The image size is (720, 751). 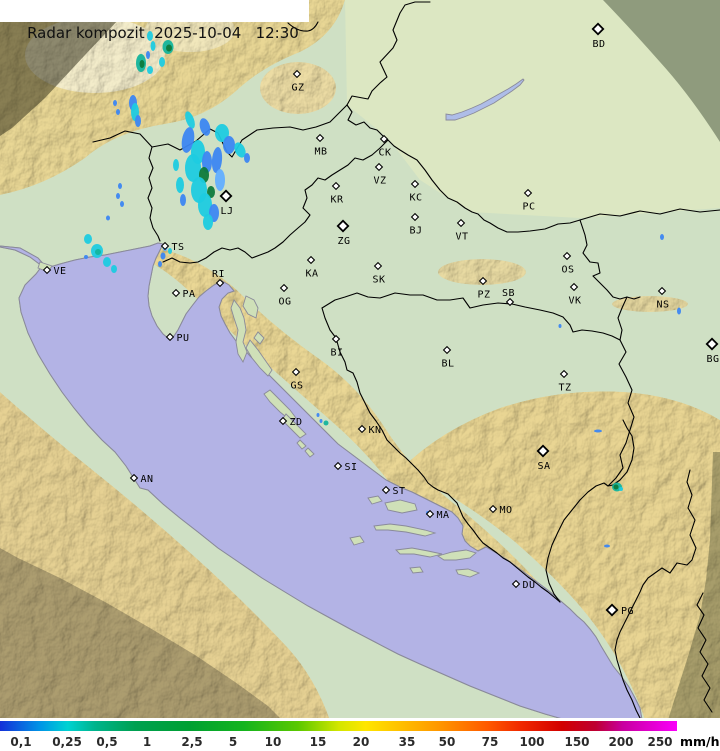 I want to click on lake-balaton, so click(x=485, y=99).